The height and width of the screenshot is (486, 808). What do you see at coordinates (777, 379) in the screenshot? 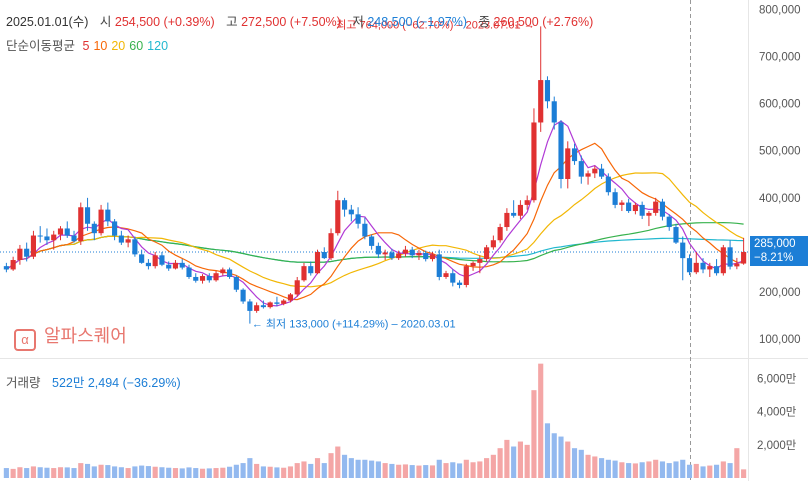
I see `volume-tick-label: 6,000만` at bounding box center [777, 379].